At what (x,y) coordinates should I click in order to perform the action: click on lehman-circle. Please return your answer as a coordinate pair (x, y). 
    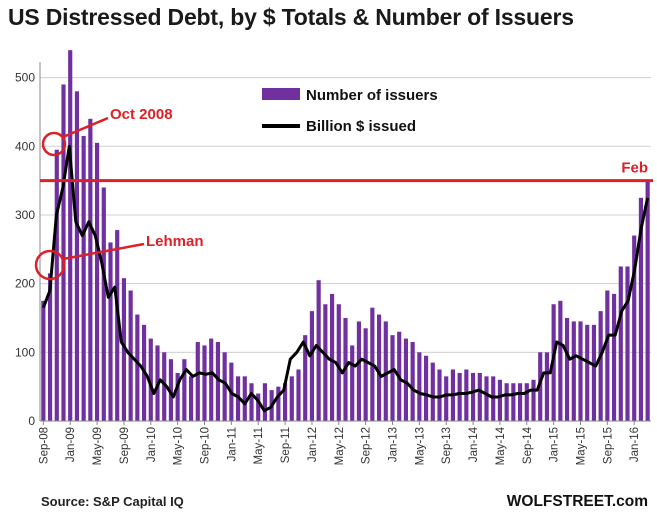
    Looking at the image, I should click on (50, 265).